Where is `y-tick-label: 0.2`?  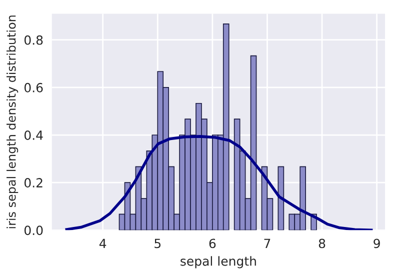 y-tick-label: 0.2 is located at coordinates (33, 183).